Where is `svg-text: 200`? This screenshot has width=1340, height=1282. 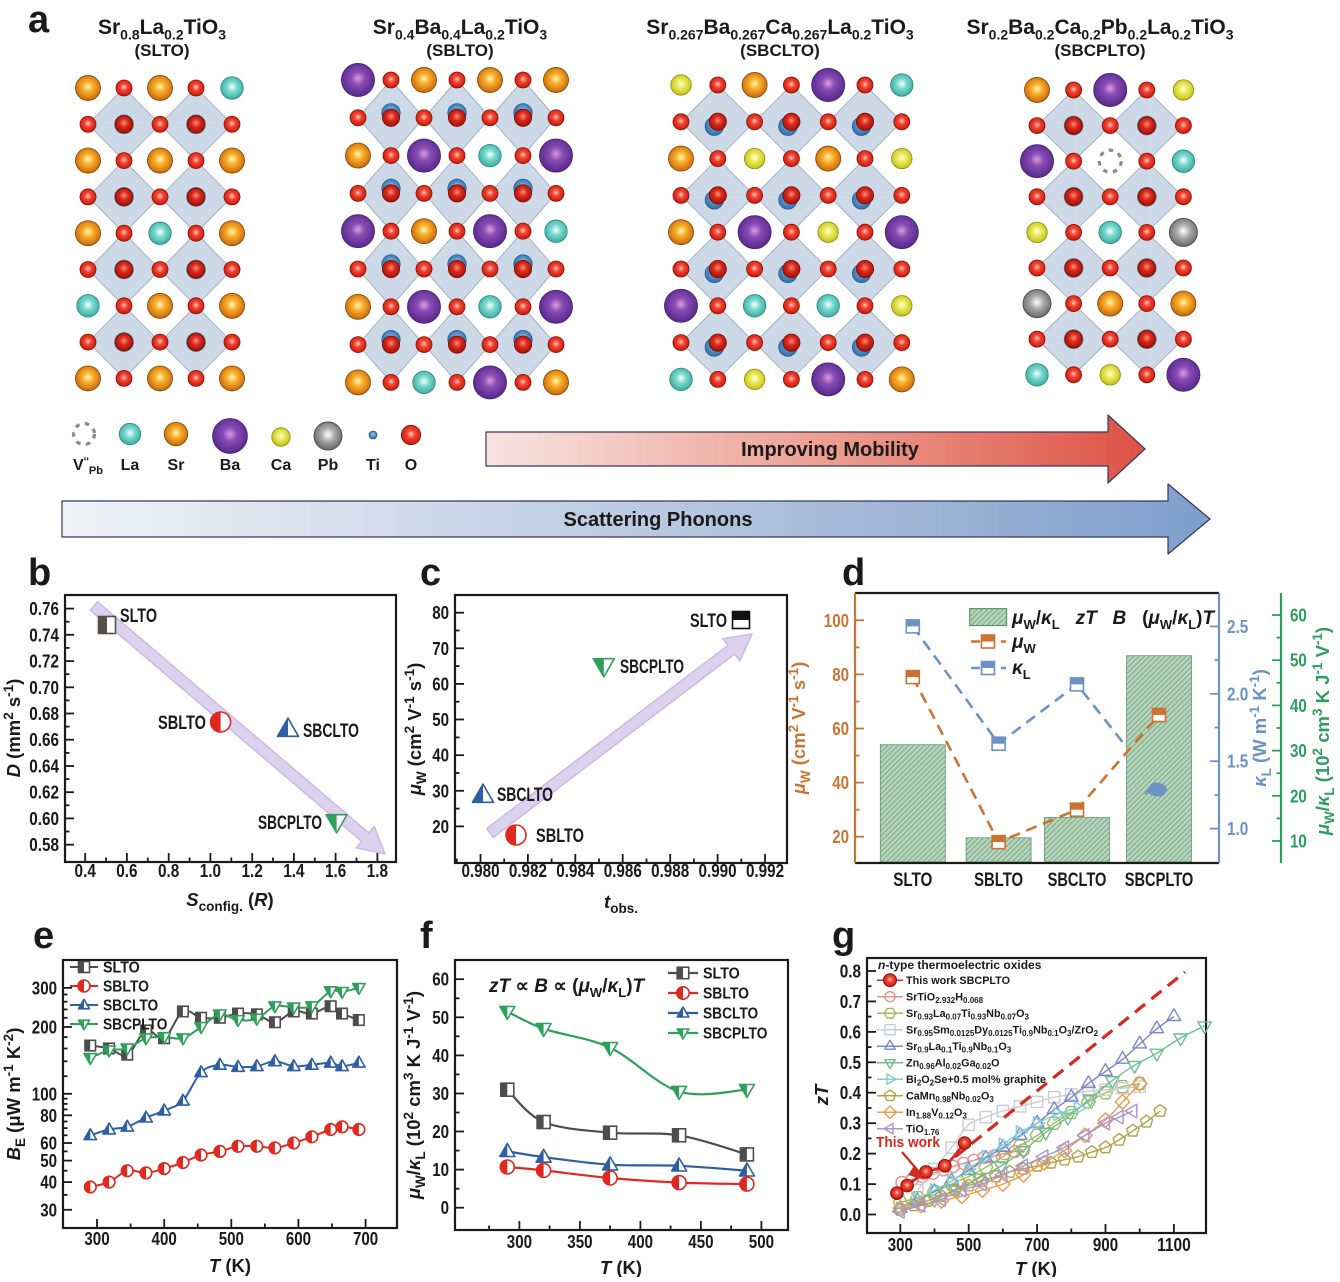
svg-text: 200 is located at coordinates (44, 1026).